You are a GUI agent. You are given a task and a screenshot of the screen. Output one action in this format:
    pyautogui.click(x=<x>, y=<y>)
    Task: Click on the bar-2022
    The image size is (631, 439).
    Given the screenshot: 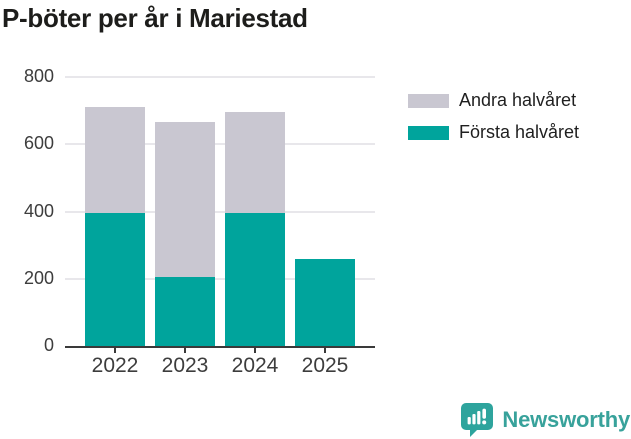 What is the action you would take?
    pyautogui.click(x=115, y=226)
    